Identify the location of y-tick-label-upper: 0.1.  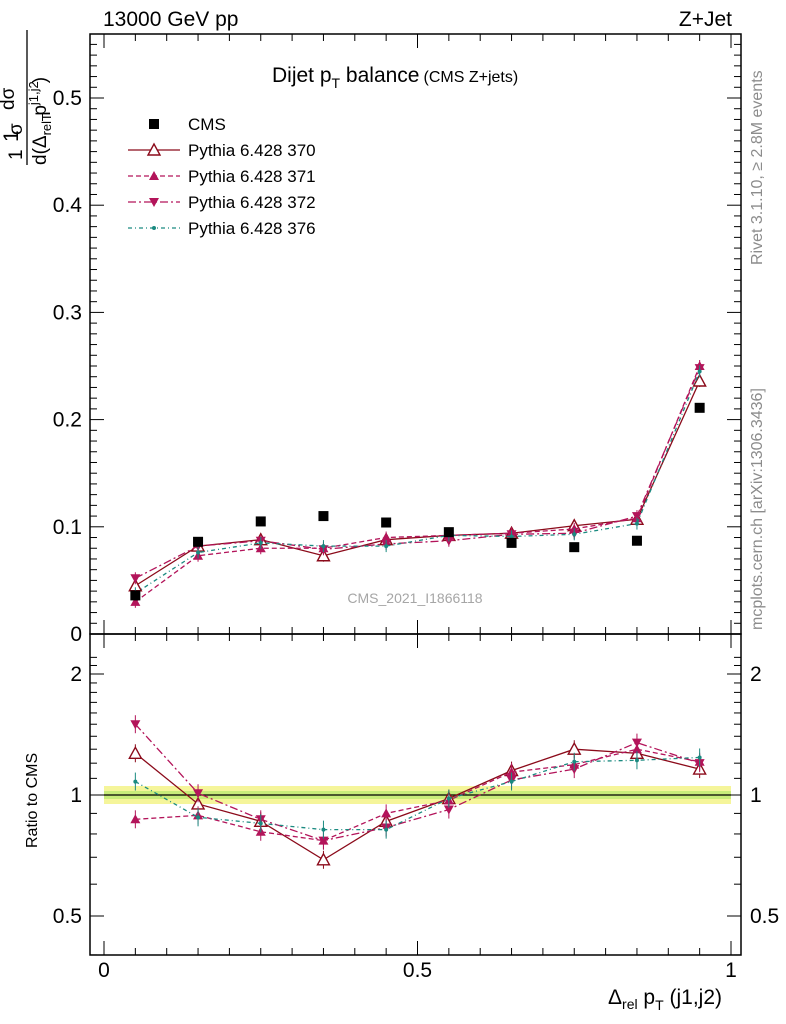
(67, 527).